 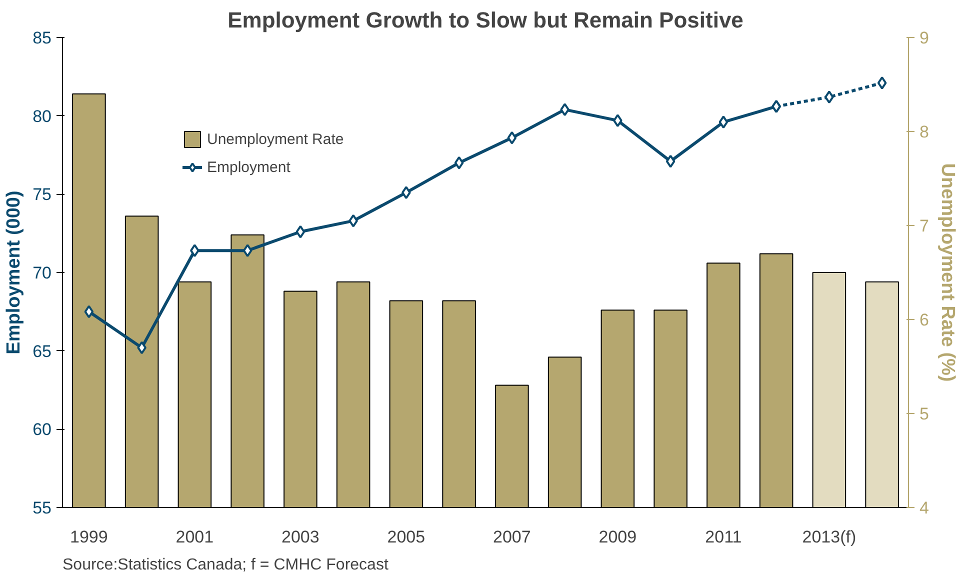 What do you see at coordinates (924, 226) in the screenshot?
I see `y2-tick-label: 7` at bounding box center [924, 226].